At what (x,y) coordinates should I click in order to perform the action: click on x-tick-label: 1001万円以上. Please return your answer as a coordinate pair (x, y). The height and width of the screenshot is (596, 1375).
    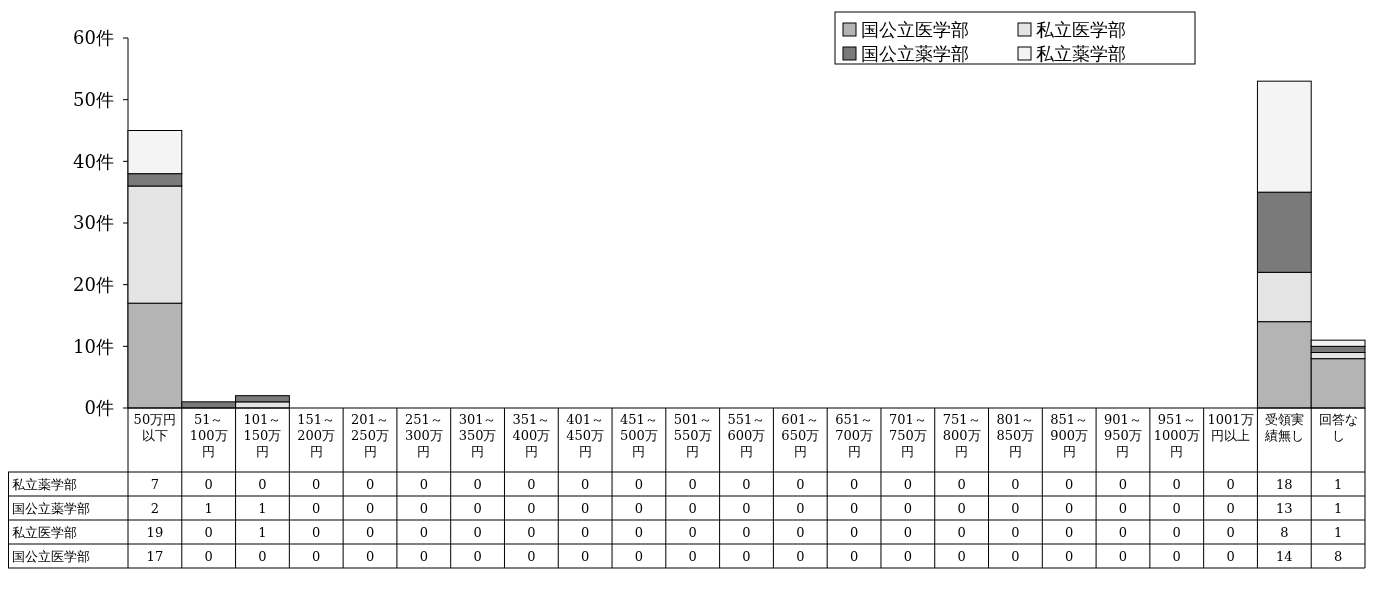
    Looking at the image, I should click on (1230, 427).